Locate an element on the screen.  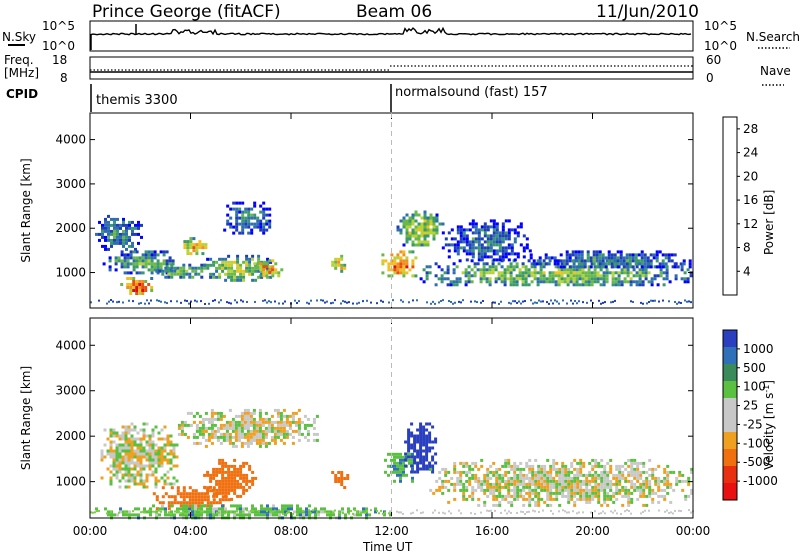
colorbar-tick-label: -1000 is located at coordinates (760, 481).